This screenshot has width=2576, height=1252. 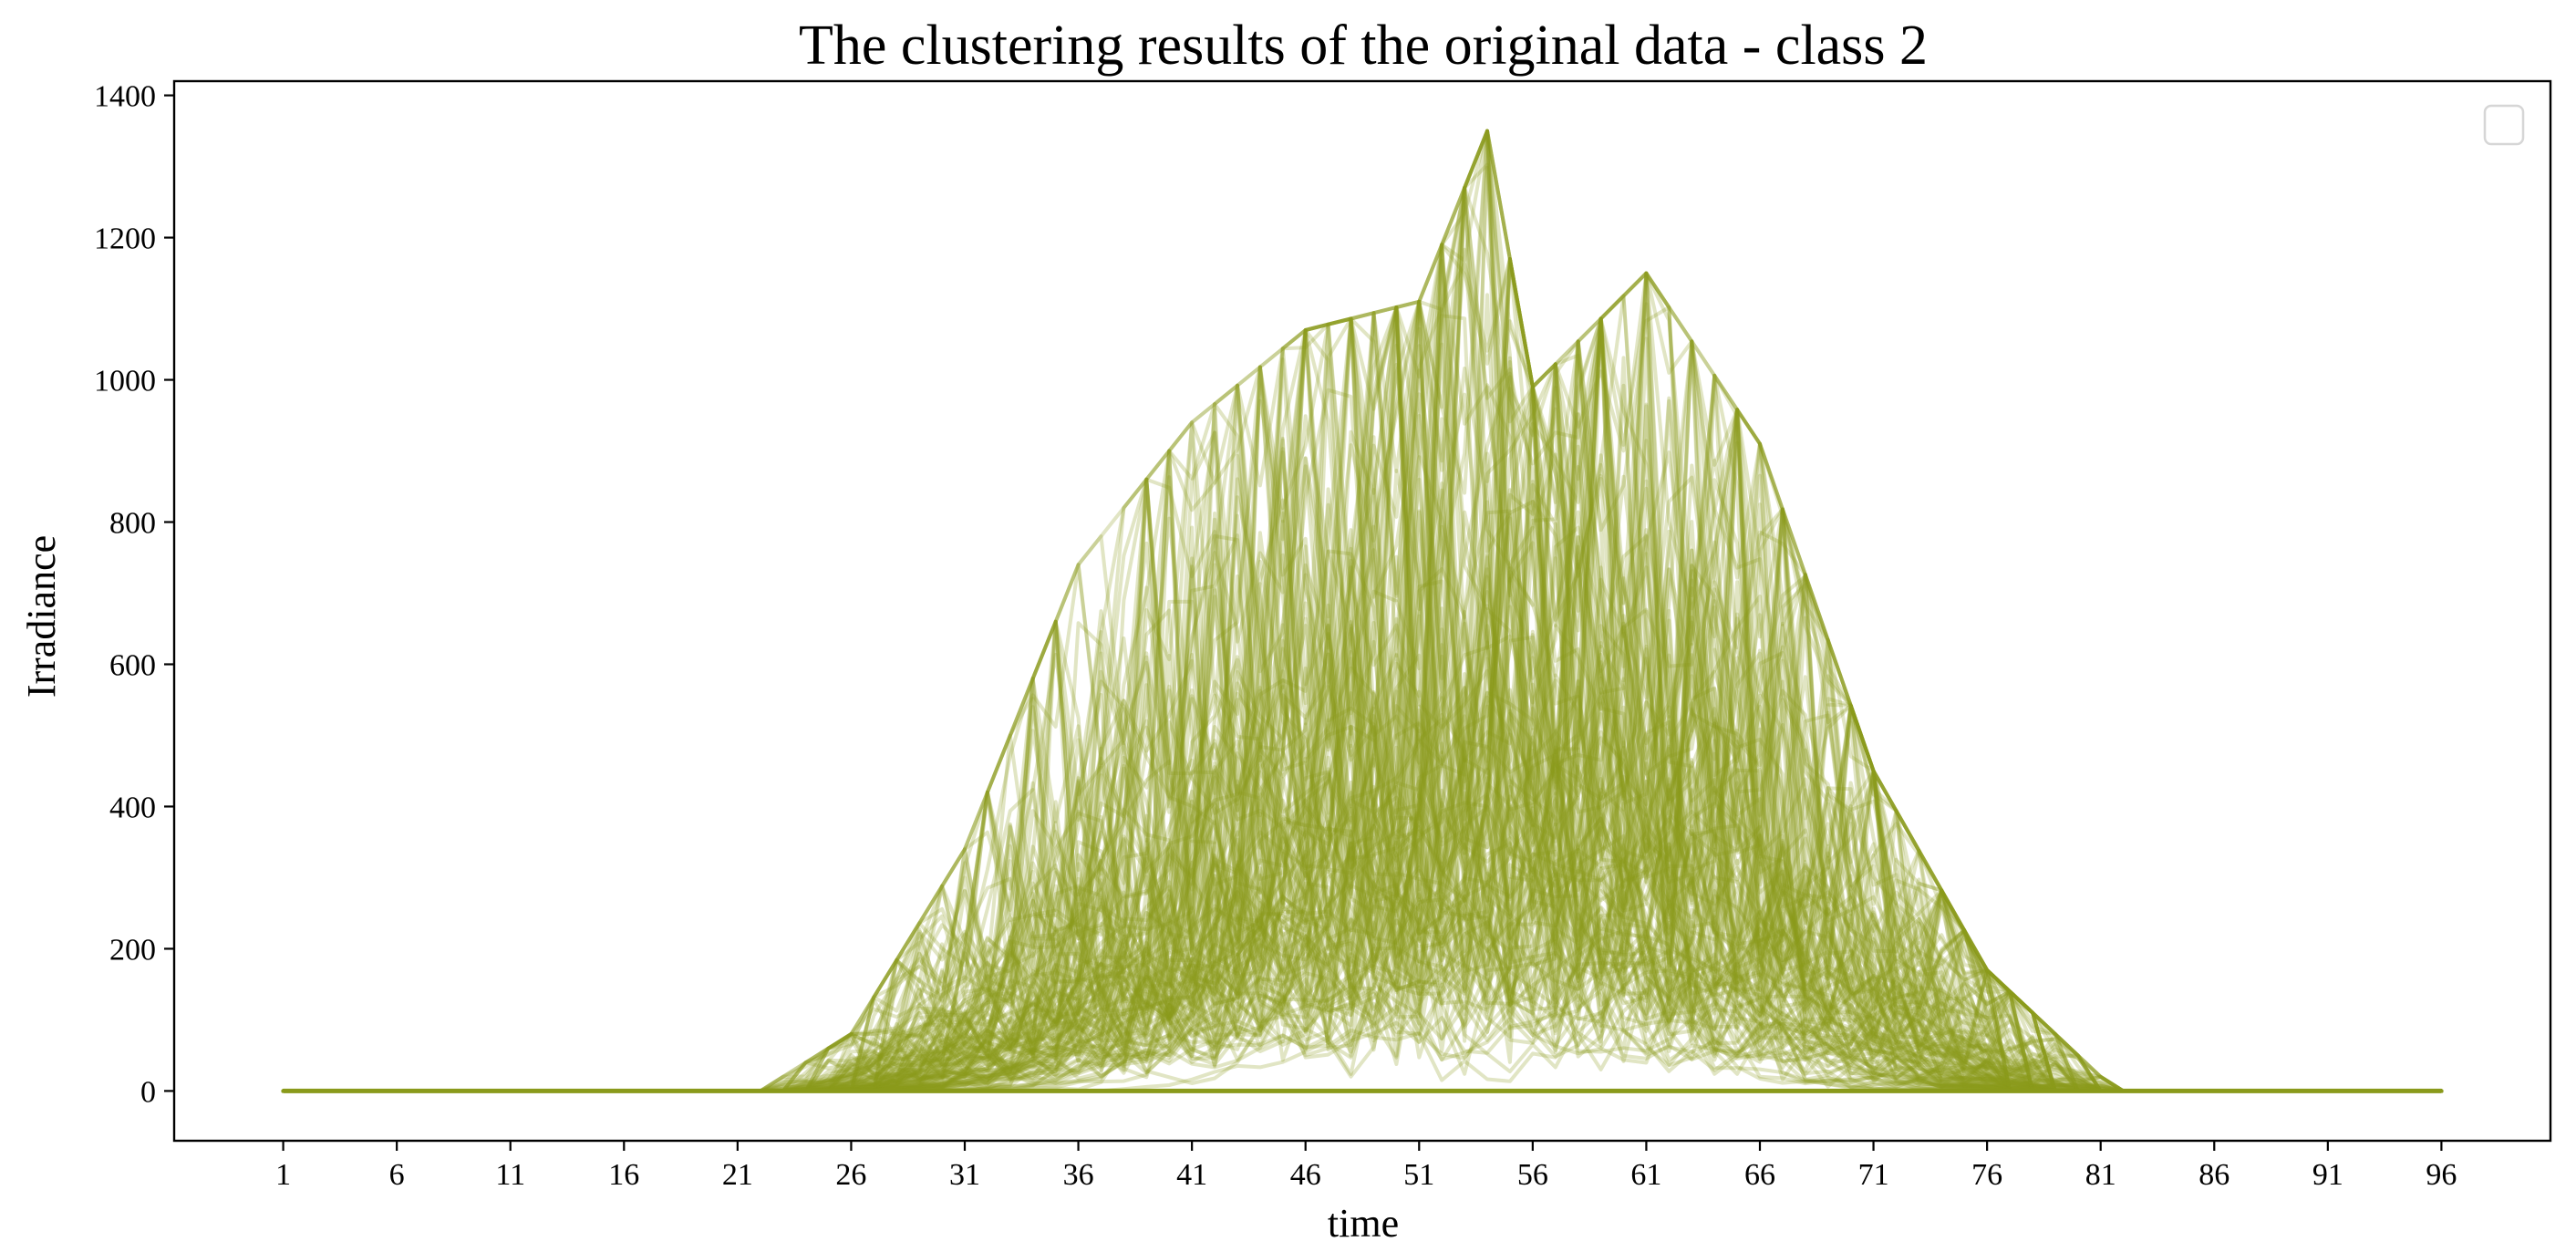 I want to click on x-tick-label: 51, so click(x=1418, y=1175).